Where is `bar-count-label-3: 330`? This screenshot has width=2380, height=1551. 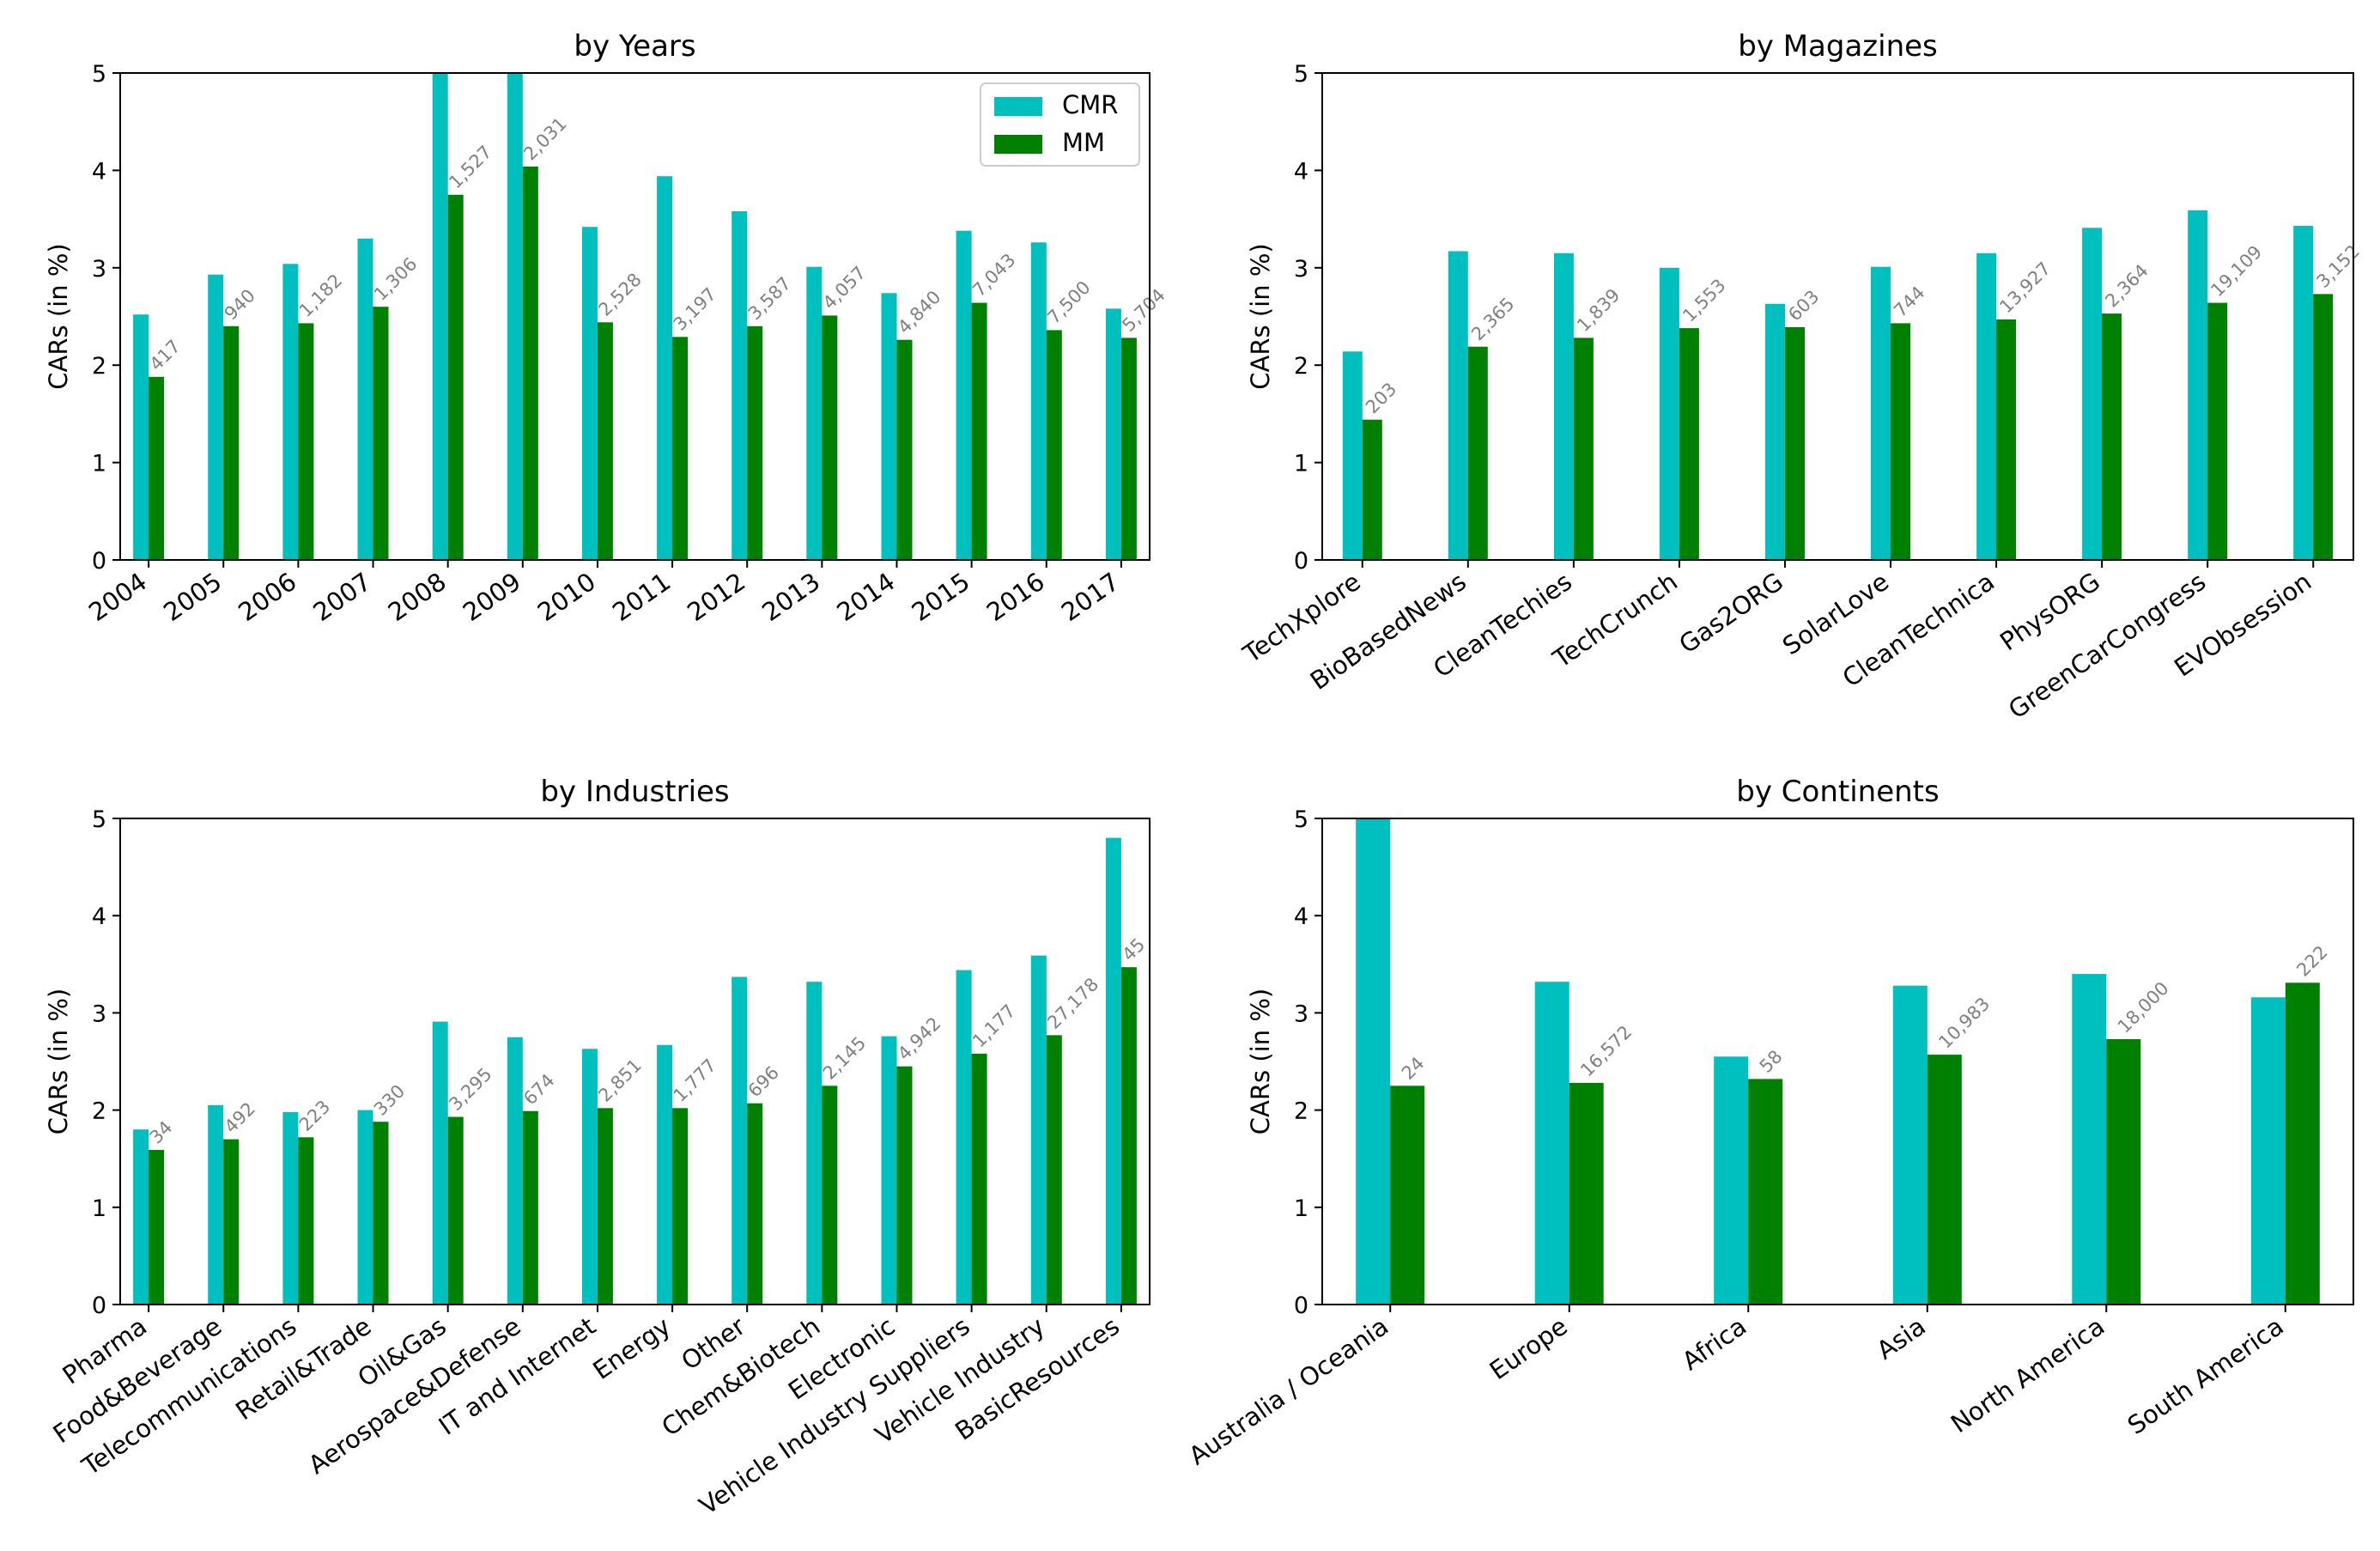
bar-count-label-3: 330 is located at coordinates (389, 1099).